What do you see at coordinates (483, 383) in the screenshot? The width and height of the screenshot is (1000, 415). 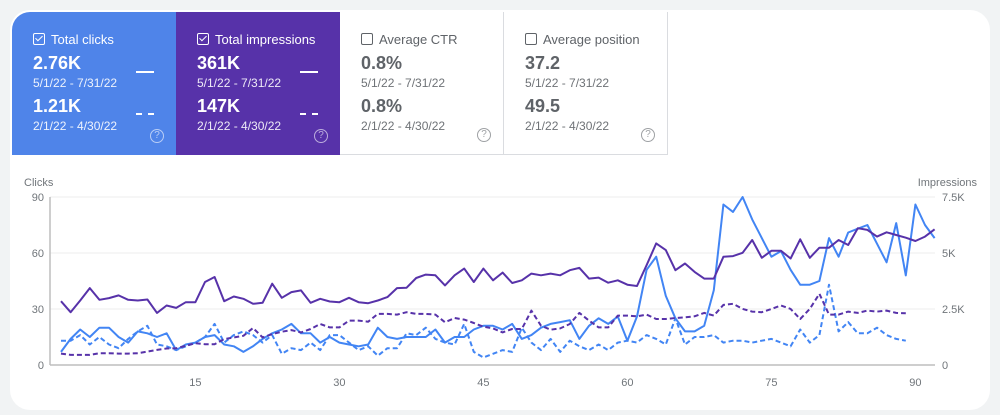 I see `x-tick-label: 45` at bounding box center [483, 383].